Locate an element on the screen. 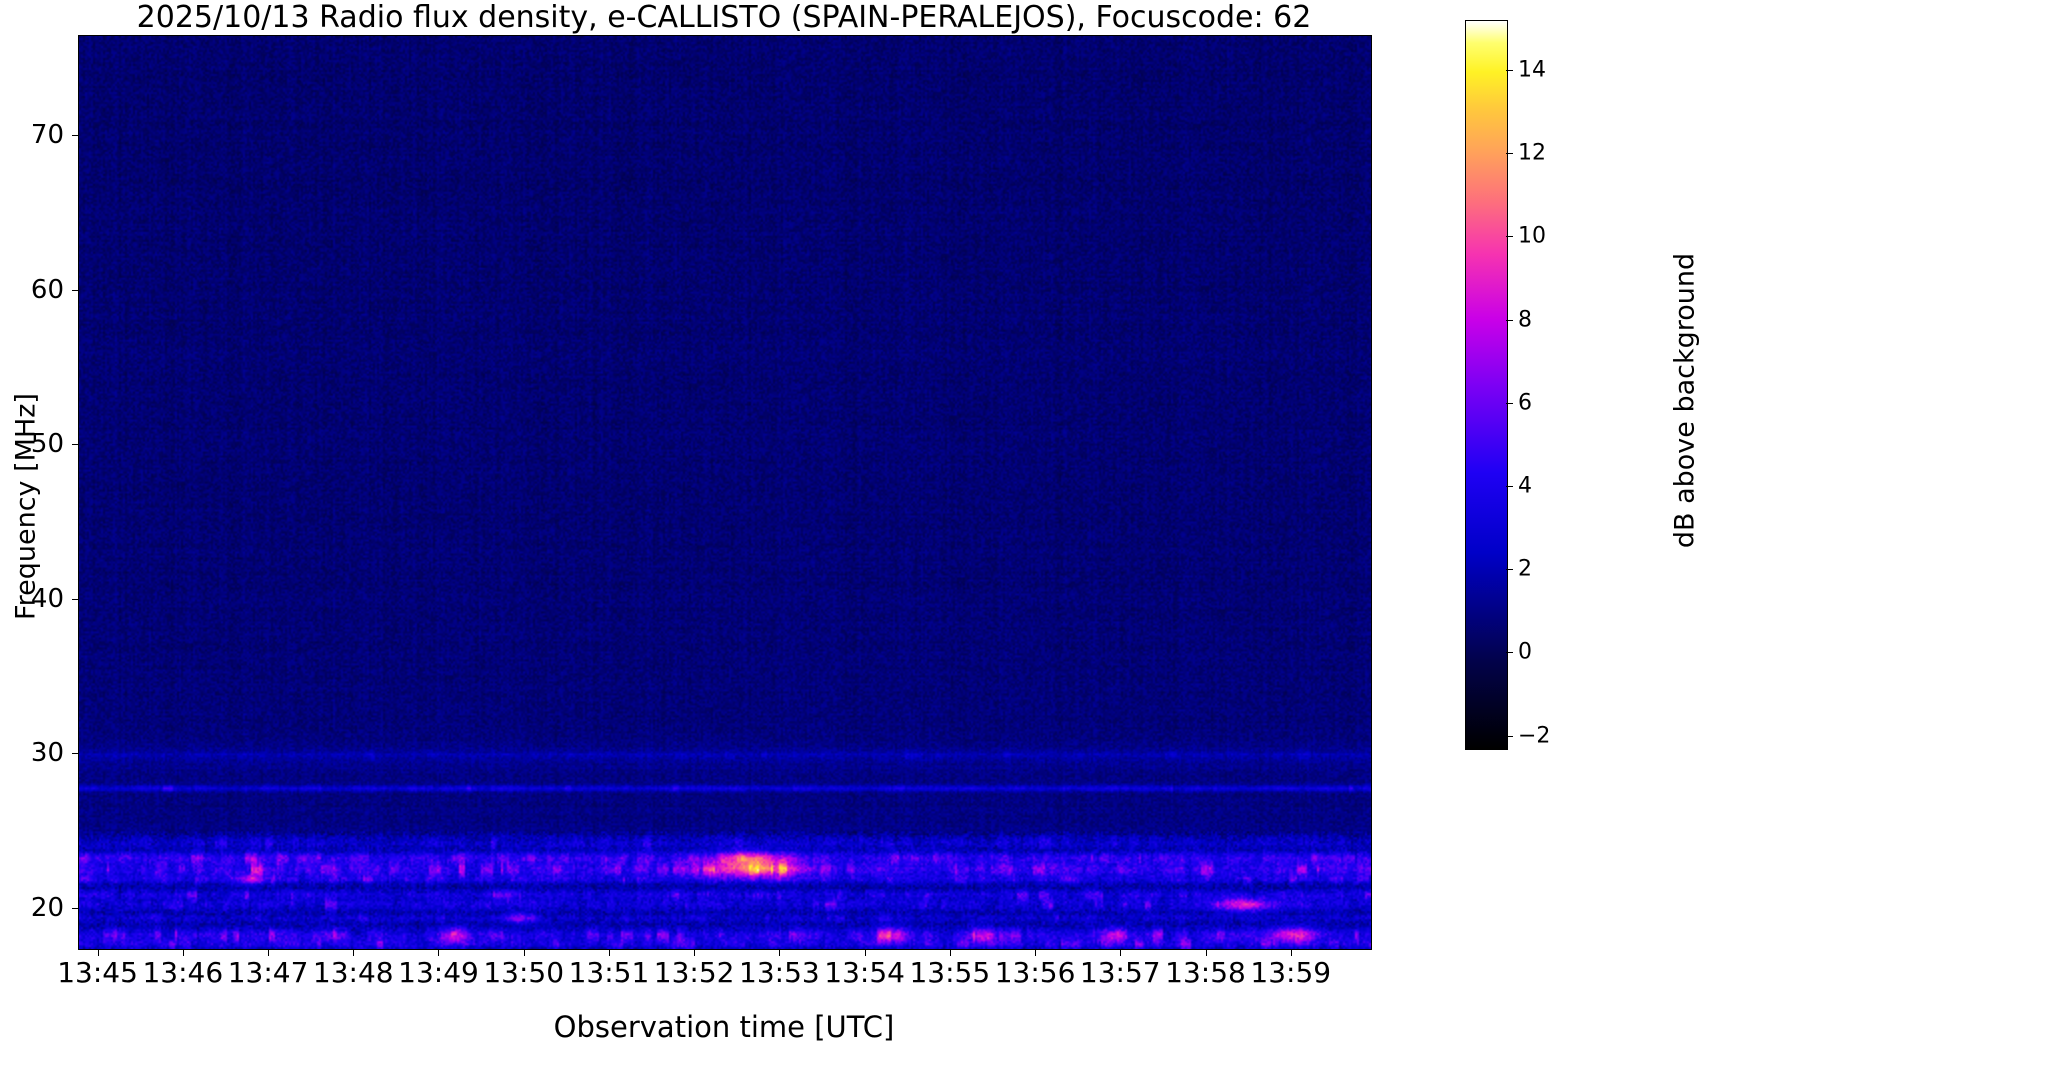 This screenshot has width=2047, height=1067. y-tick-label: 70 is located at coordinates (47, 135).